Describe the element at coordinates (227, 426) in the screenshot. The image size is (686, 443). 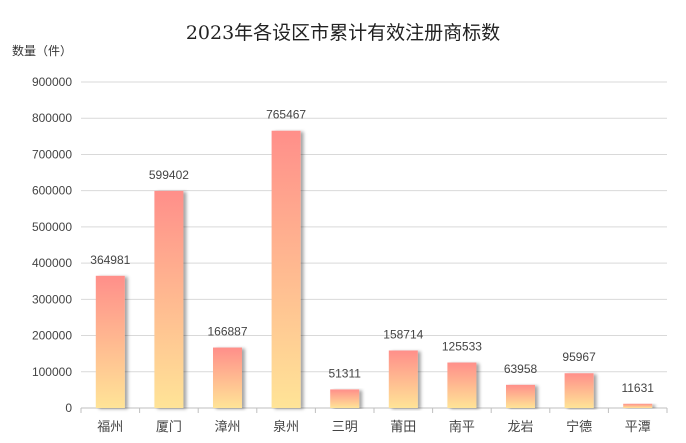
I see `x-tick-label: 漳州` at that location.